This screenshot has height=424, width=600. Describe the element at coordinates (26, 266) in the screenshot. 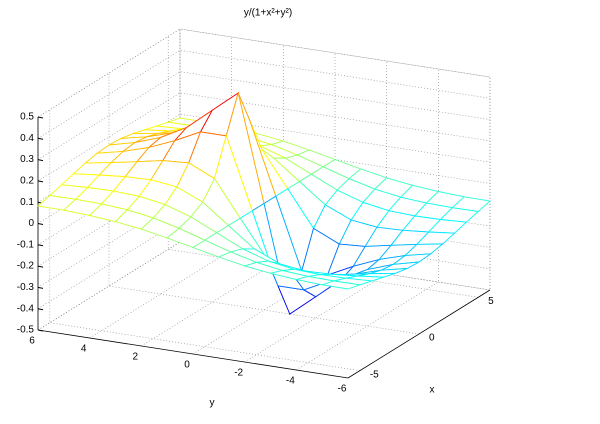

I see `z-tick-label: -0.2` at that location.